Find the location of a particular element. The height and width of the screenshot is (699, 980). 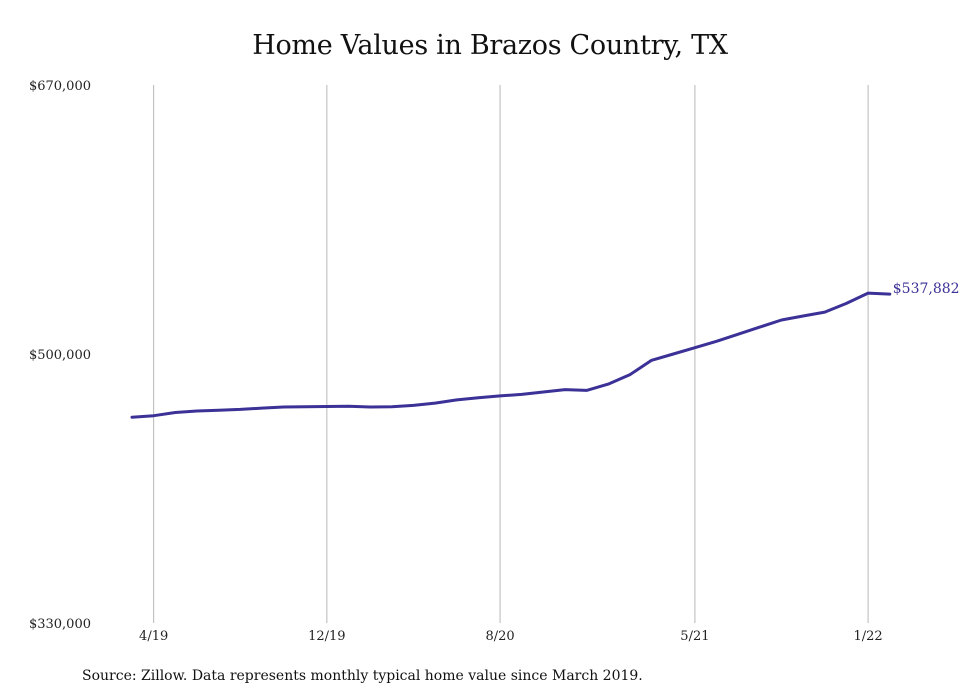

x-tick-label: 12/19 is located at coordinates (326, 636).